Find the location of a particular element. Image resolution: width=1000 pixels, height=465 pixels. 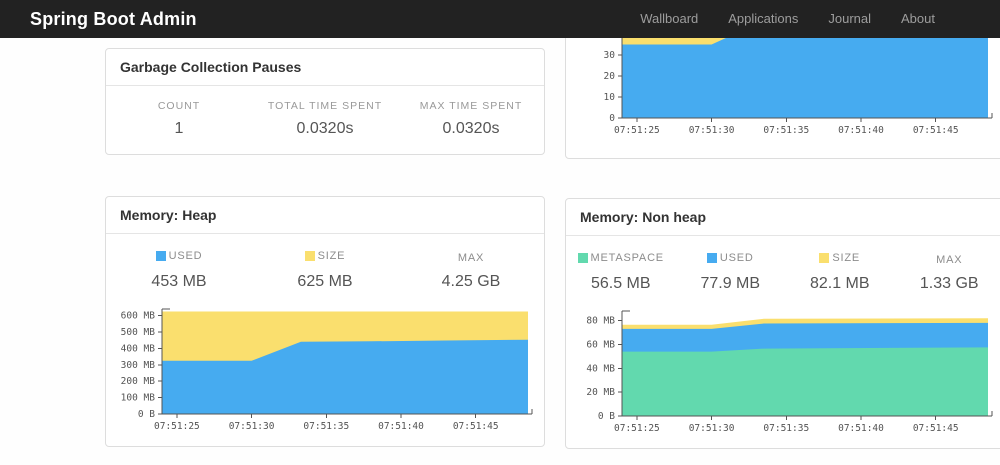

gc-stat-total-time-label: TOTAL TIME SPENT is located at coordinates (325, 106).